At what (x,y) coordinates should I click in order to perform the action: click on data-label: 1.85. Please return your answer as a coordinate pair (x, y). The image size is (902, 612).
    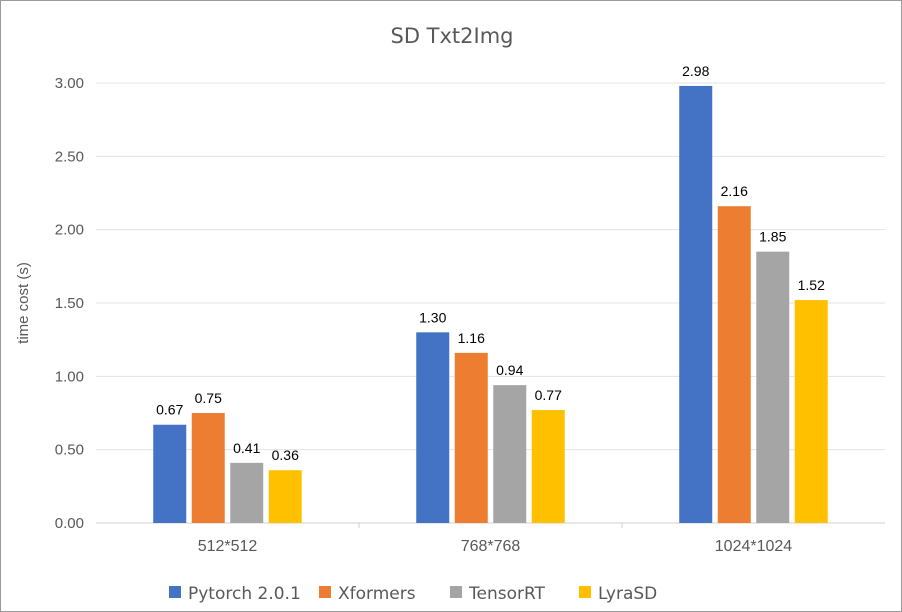
    Looking at the image, I should click on (772, 237).